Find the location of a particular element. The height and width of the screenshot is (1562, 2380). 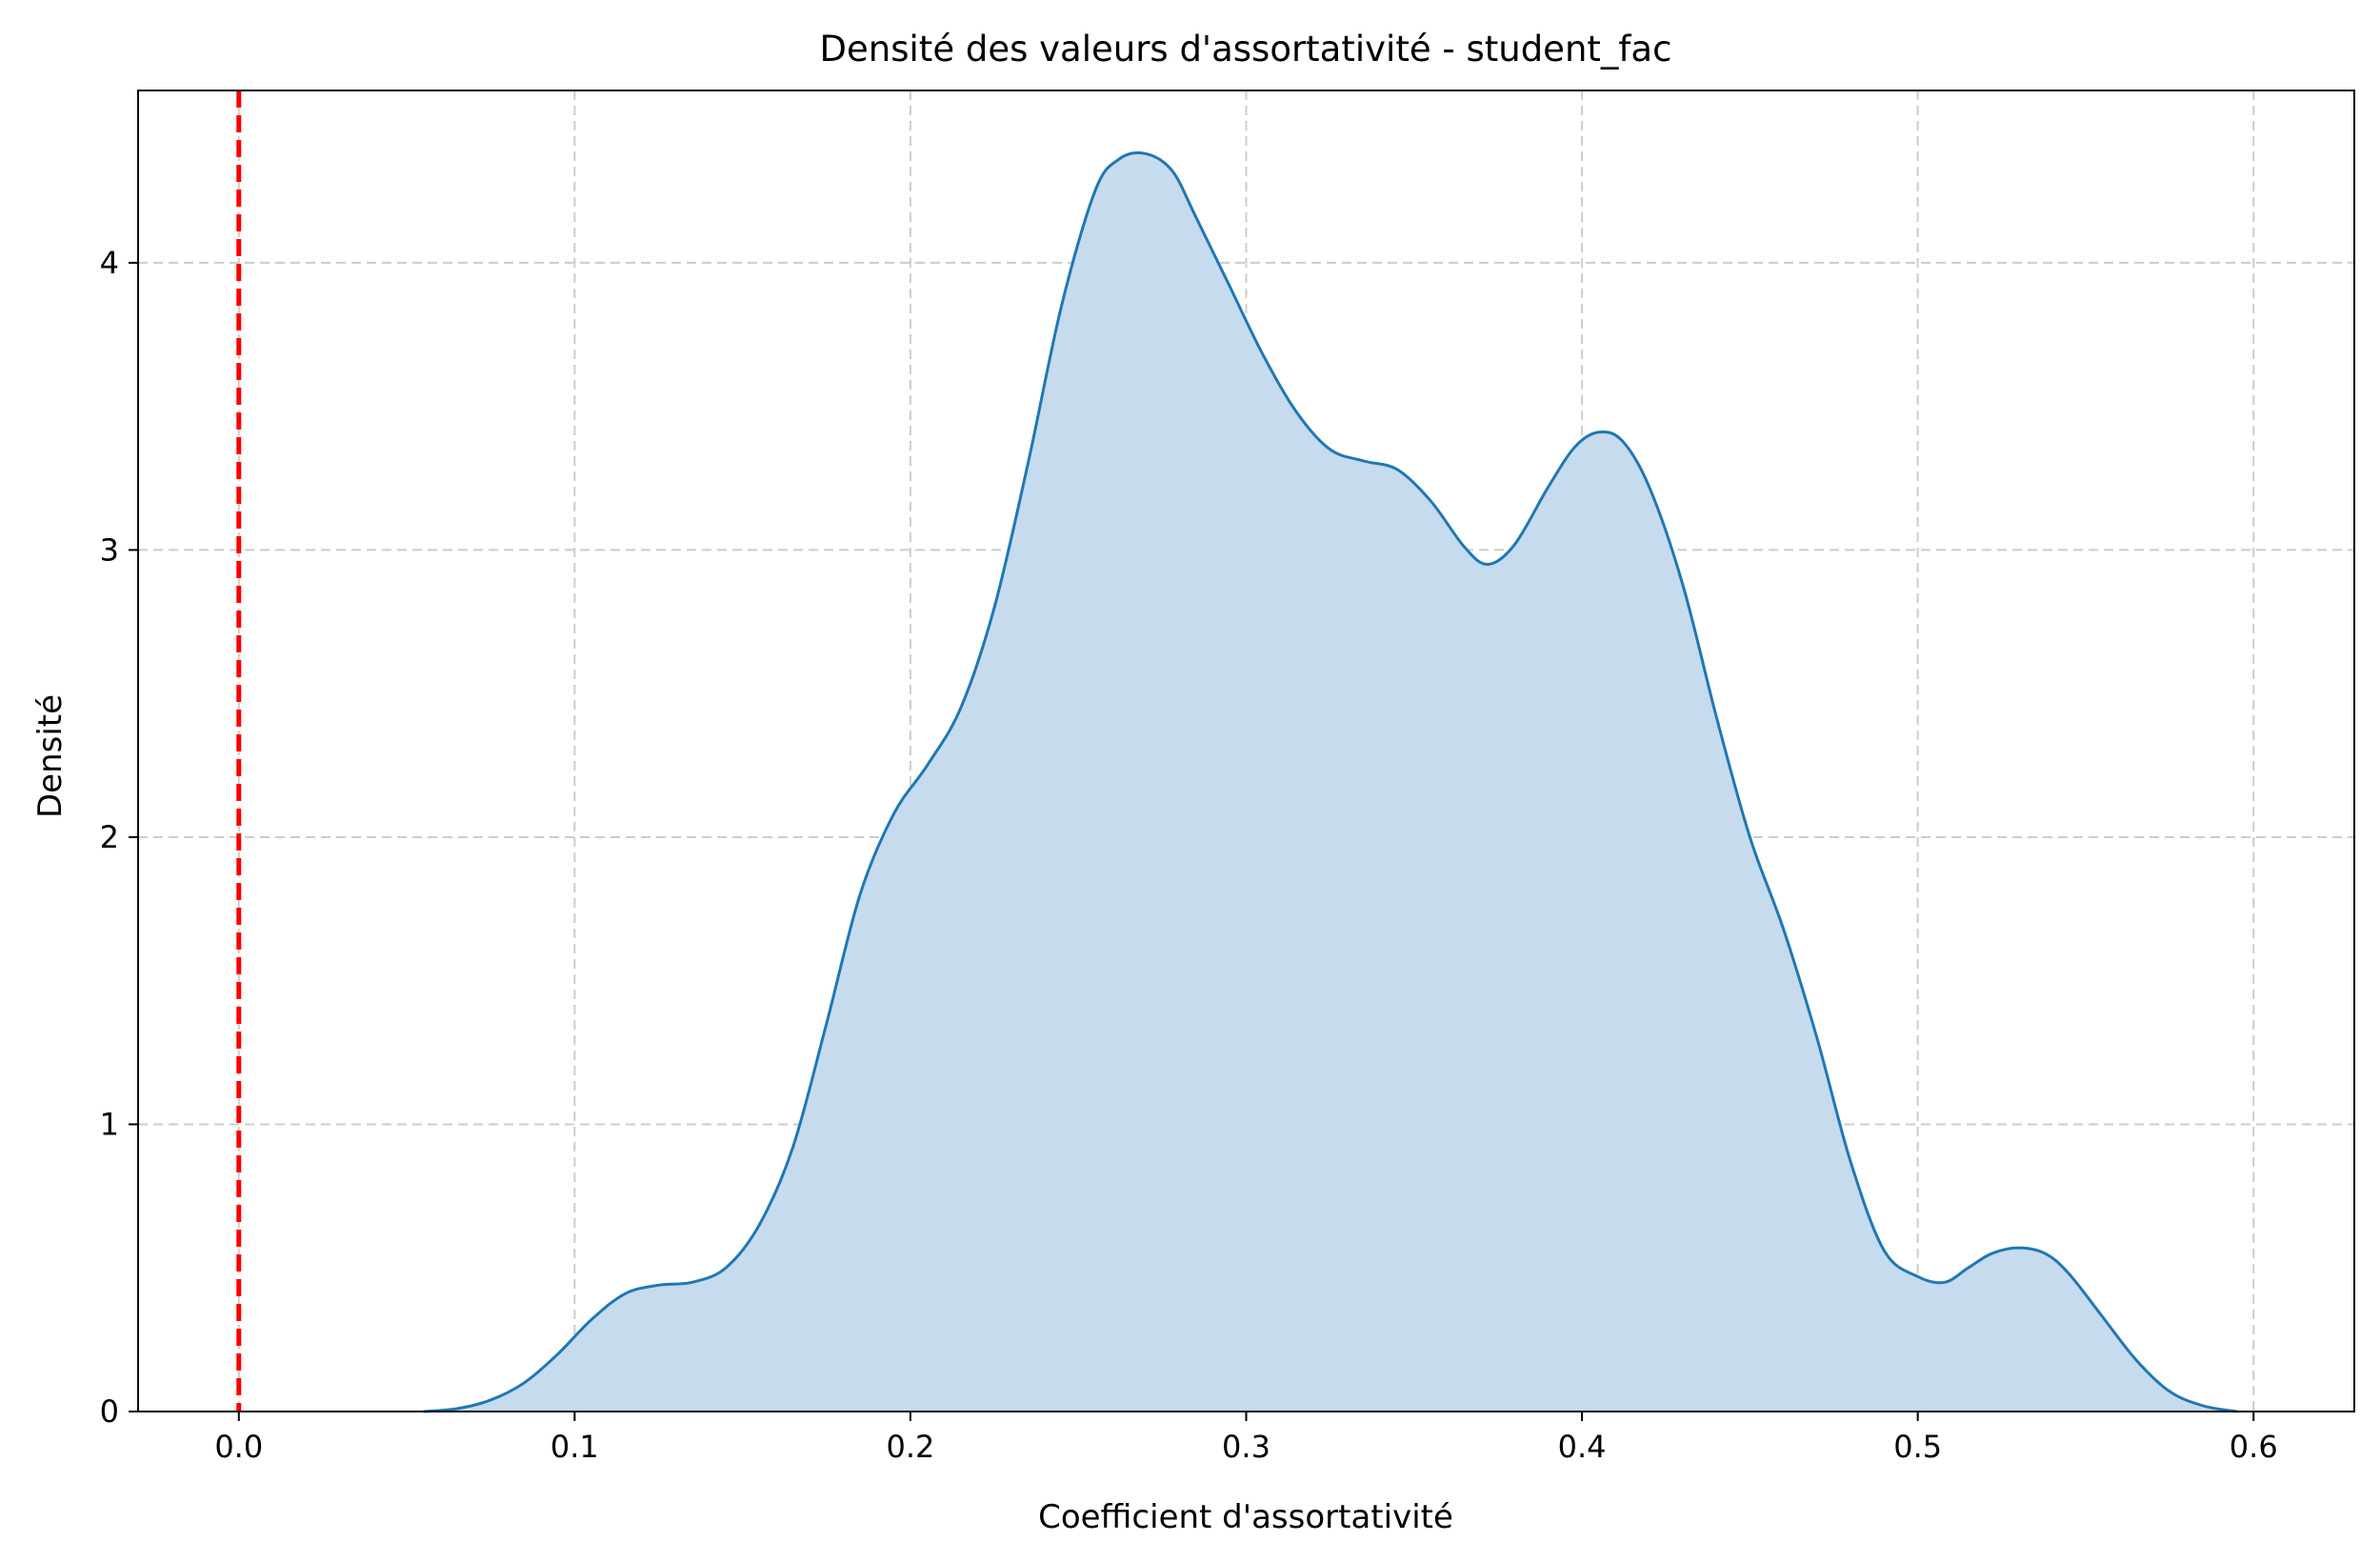

x-tick-label: 0.5 is located at coordinates (1917, 1447).